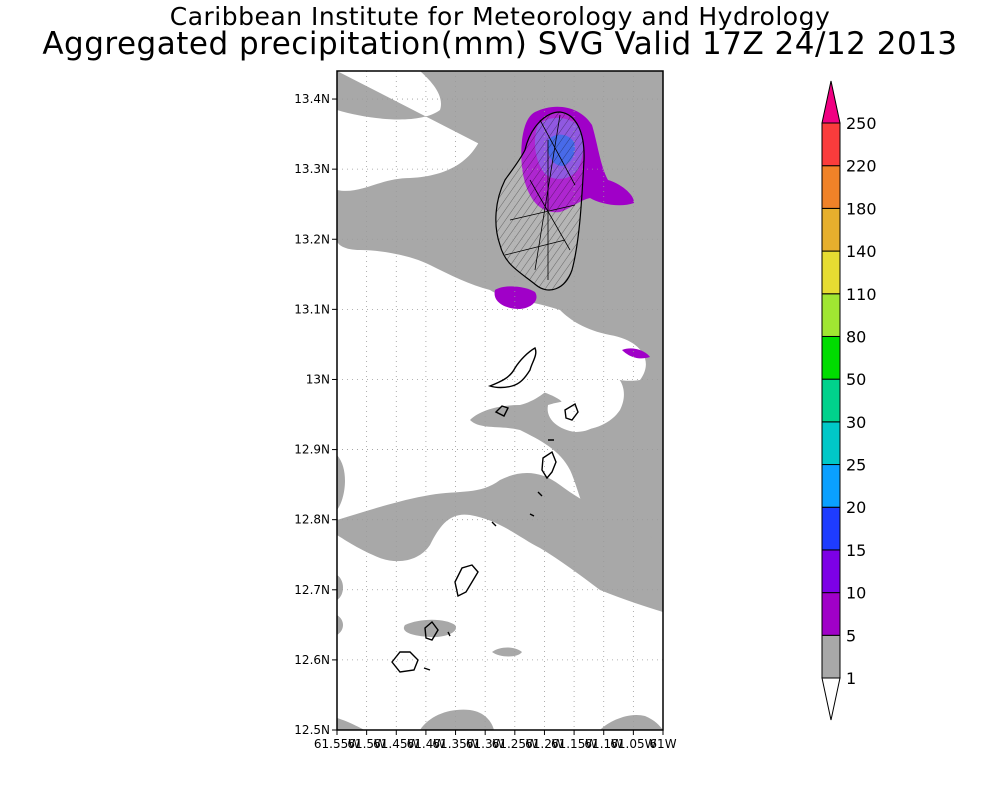  Describe the element at coordinates (851, 635) in the screenshot. I see `colorbar-label: 5` at that location.